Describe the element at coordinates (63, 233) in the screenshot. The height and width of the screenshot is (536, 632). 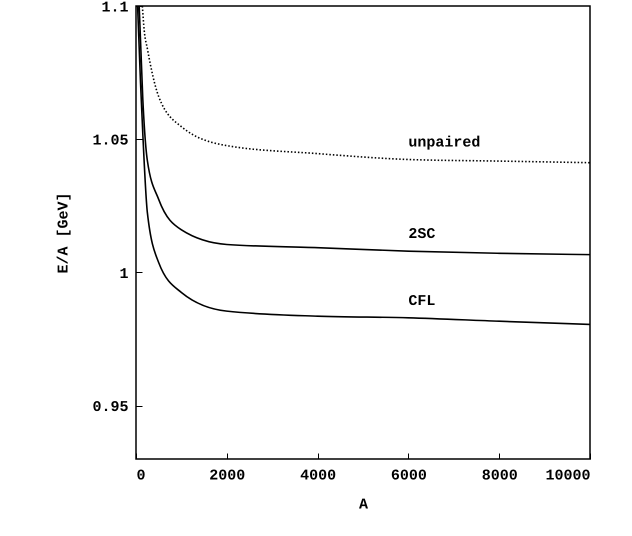
I see `y-axis-title: E/A [GeV]` at that location.